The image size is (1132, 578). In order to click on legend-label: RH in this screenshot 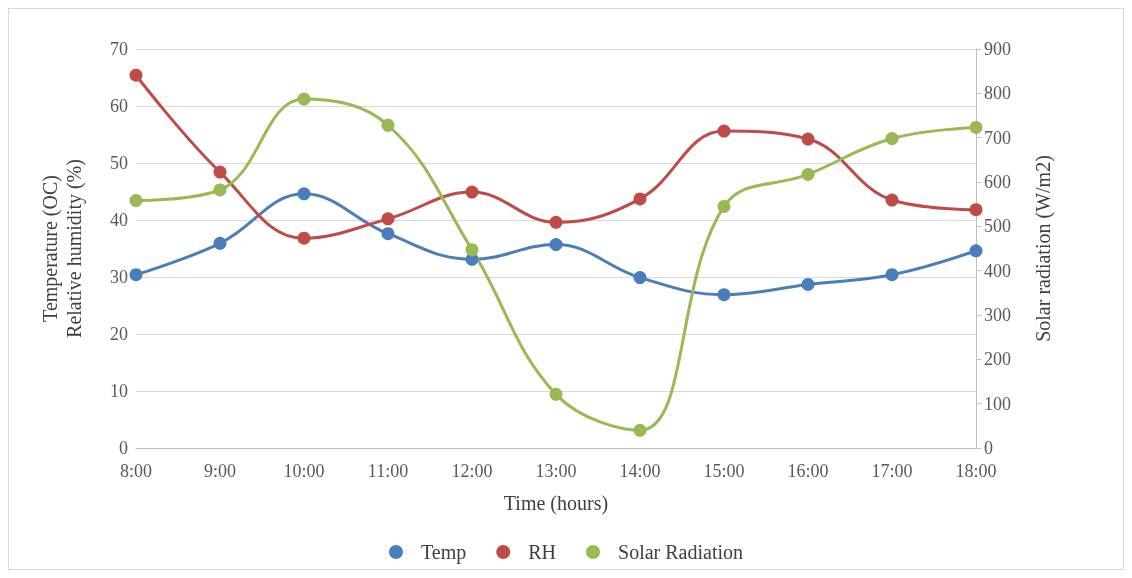, I will do `click(542, 552)`.